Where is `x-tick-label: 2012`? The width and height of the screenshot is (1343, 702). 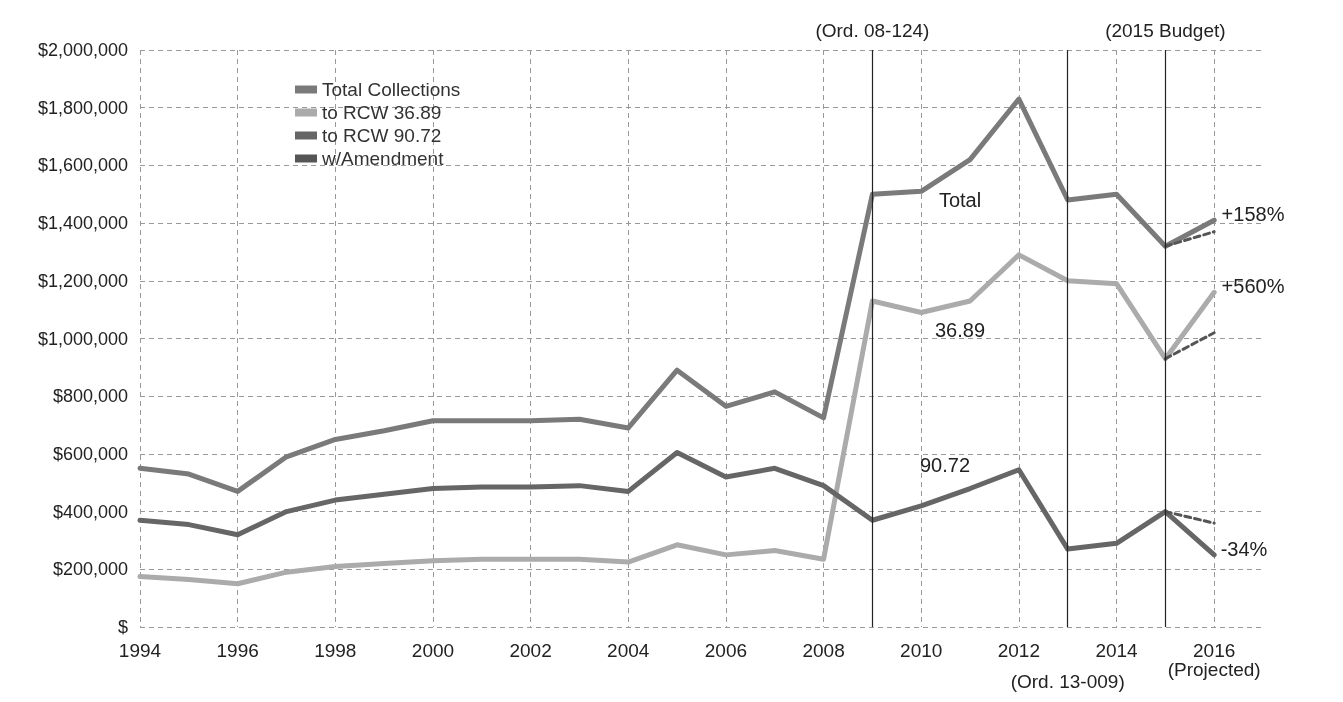 x-tick-label: 2012 is located at coordinates (1019, 650).